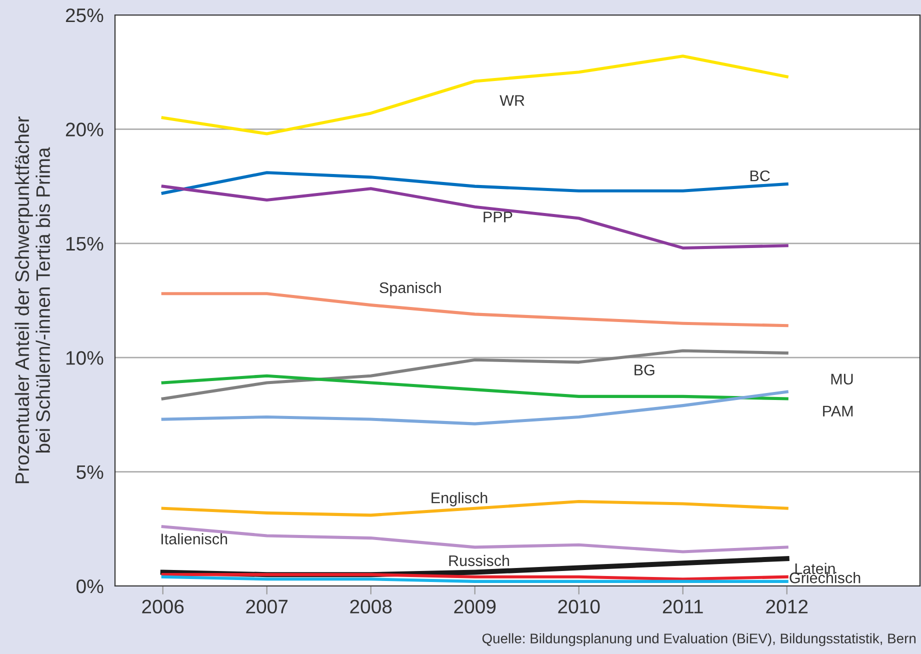 The image size is (921, 654). Describe the element at coordinates (85, 358) in the screenshot. I see `y-tick-label: 10%` at that location.